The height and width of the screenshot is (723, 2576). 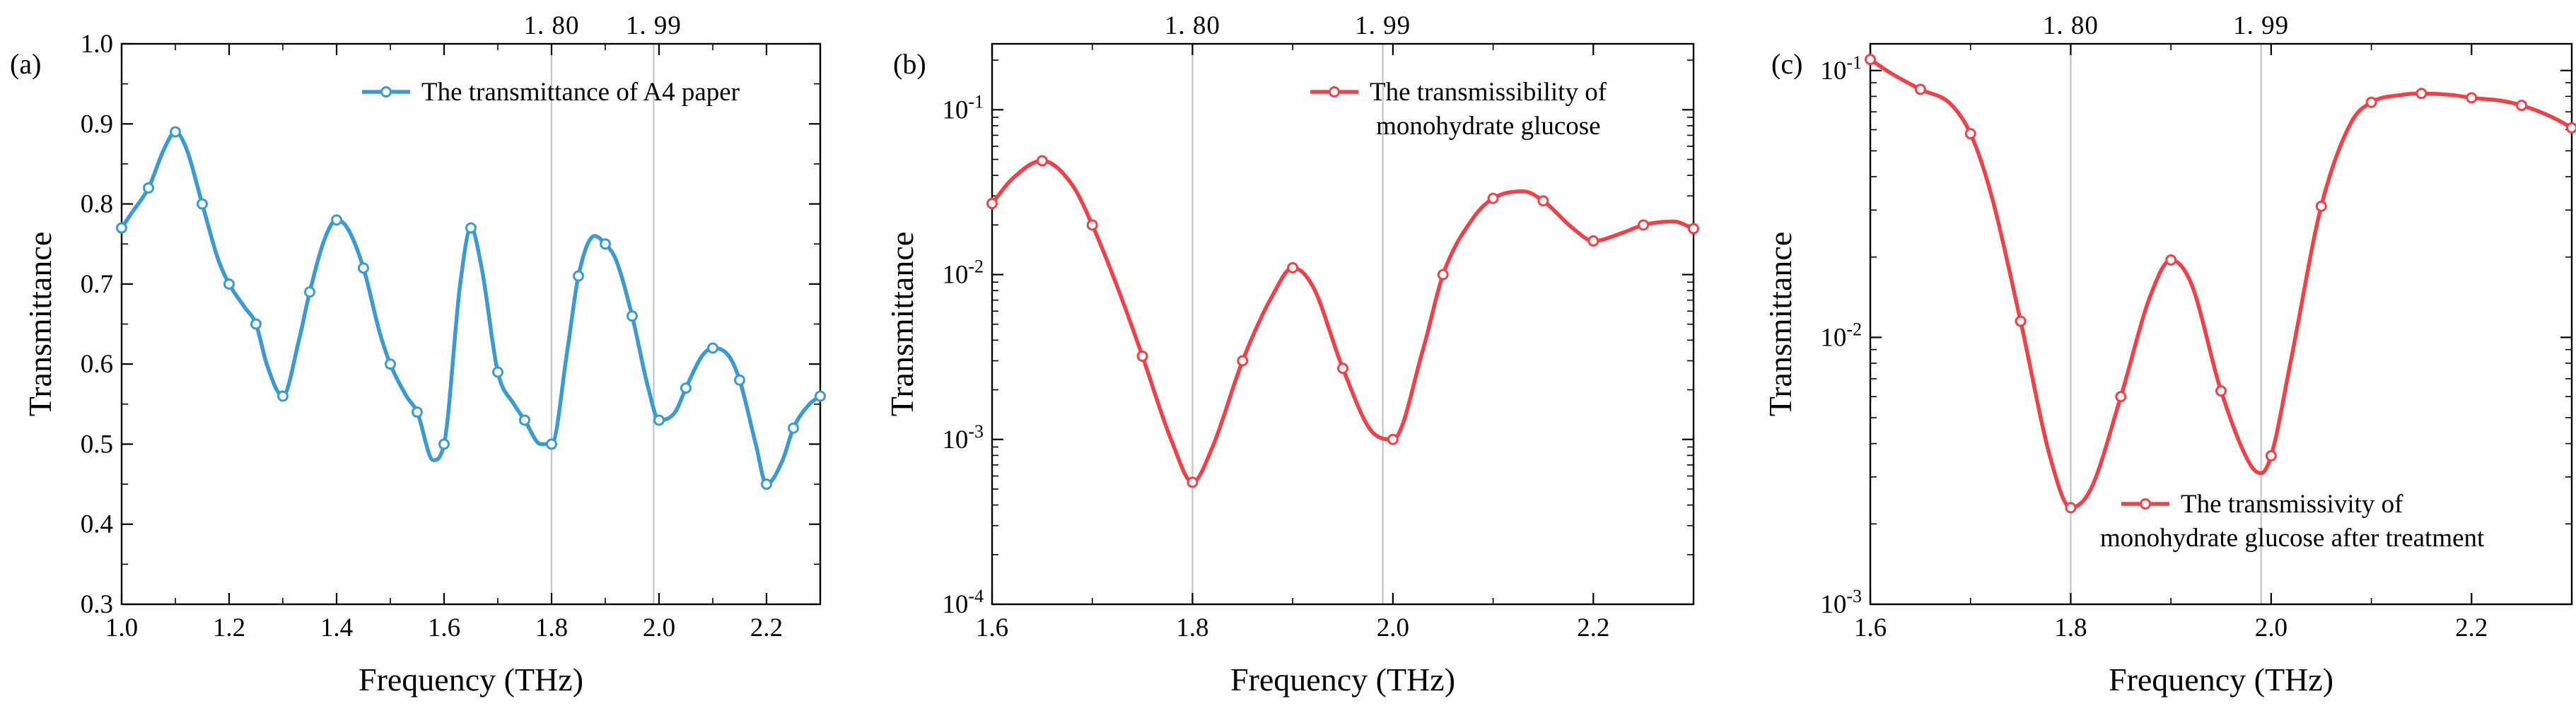 I want to click on panel-label: (c), so click(x=1786, y=64).